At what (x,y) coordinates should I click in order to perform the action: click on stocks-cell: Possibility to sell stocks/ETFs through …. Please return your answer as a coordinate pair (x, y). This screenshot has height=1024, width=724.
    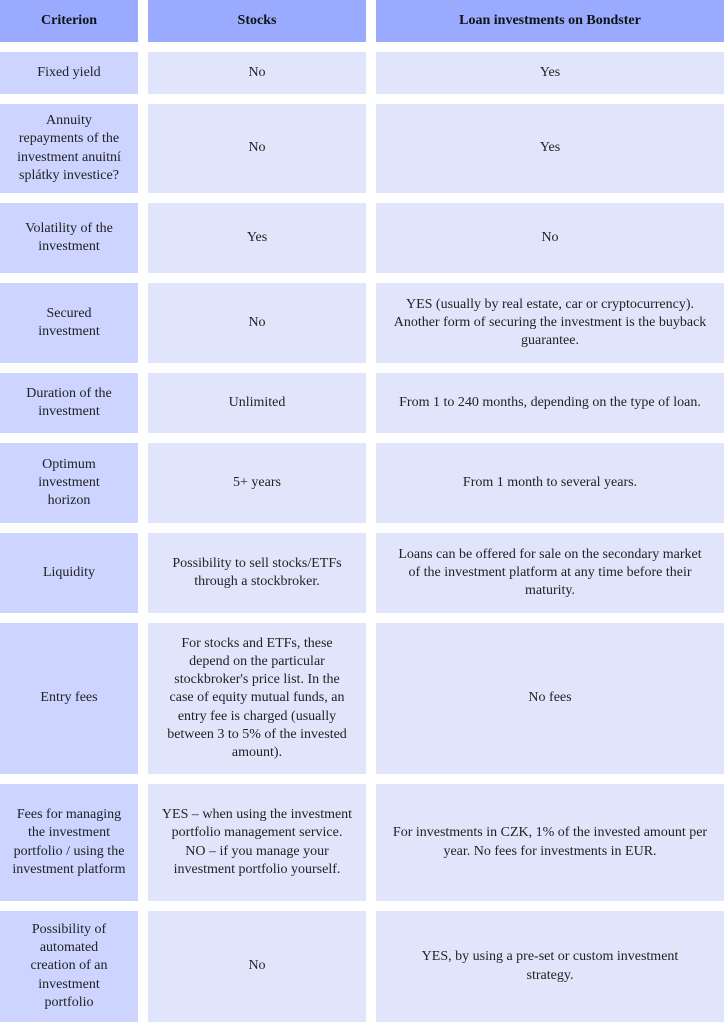
    Looking at the image, I should click on (257, 573).